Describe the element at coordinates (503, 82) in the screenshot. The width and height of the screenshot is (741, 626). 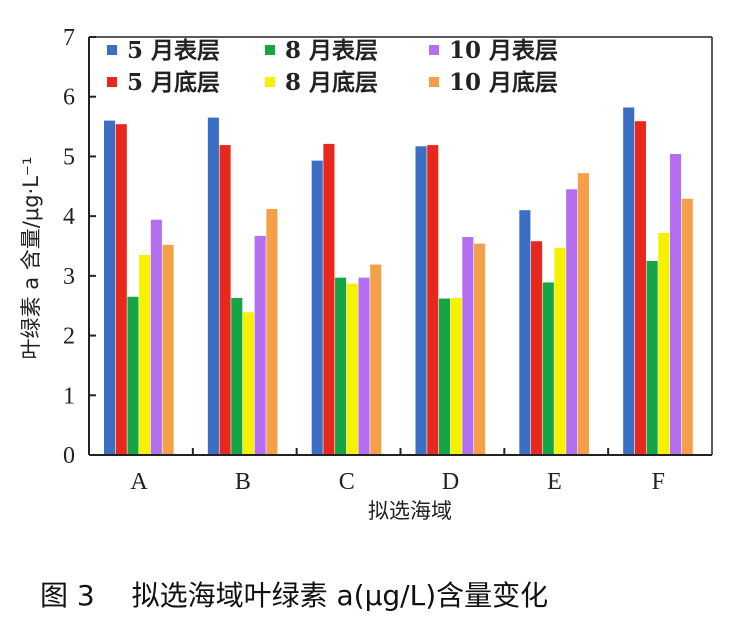
I see `legend-label: 10 月底层` at that location.